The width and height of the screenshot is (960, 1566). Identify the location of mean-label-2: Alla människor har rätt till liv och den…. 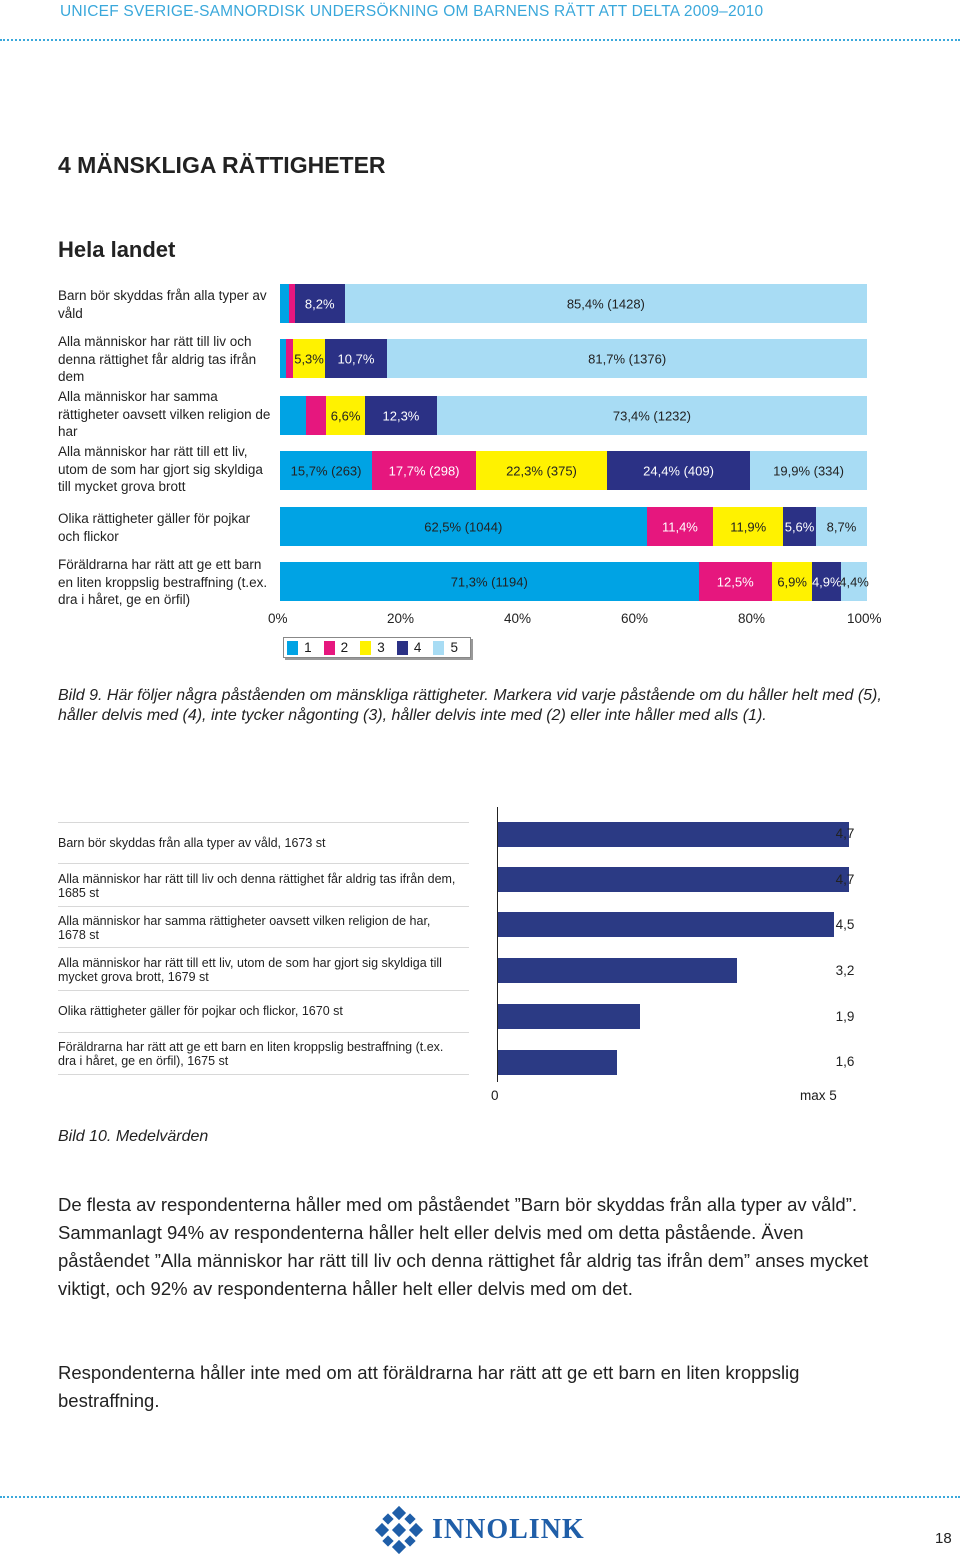
(257, 886).